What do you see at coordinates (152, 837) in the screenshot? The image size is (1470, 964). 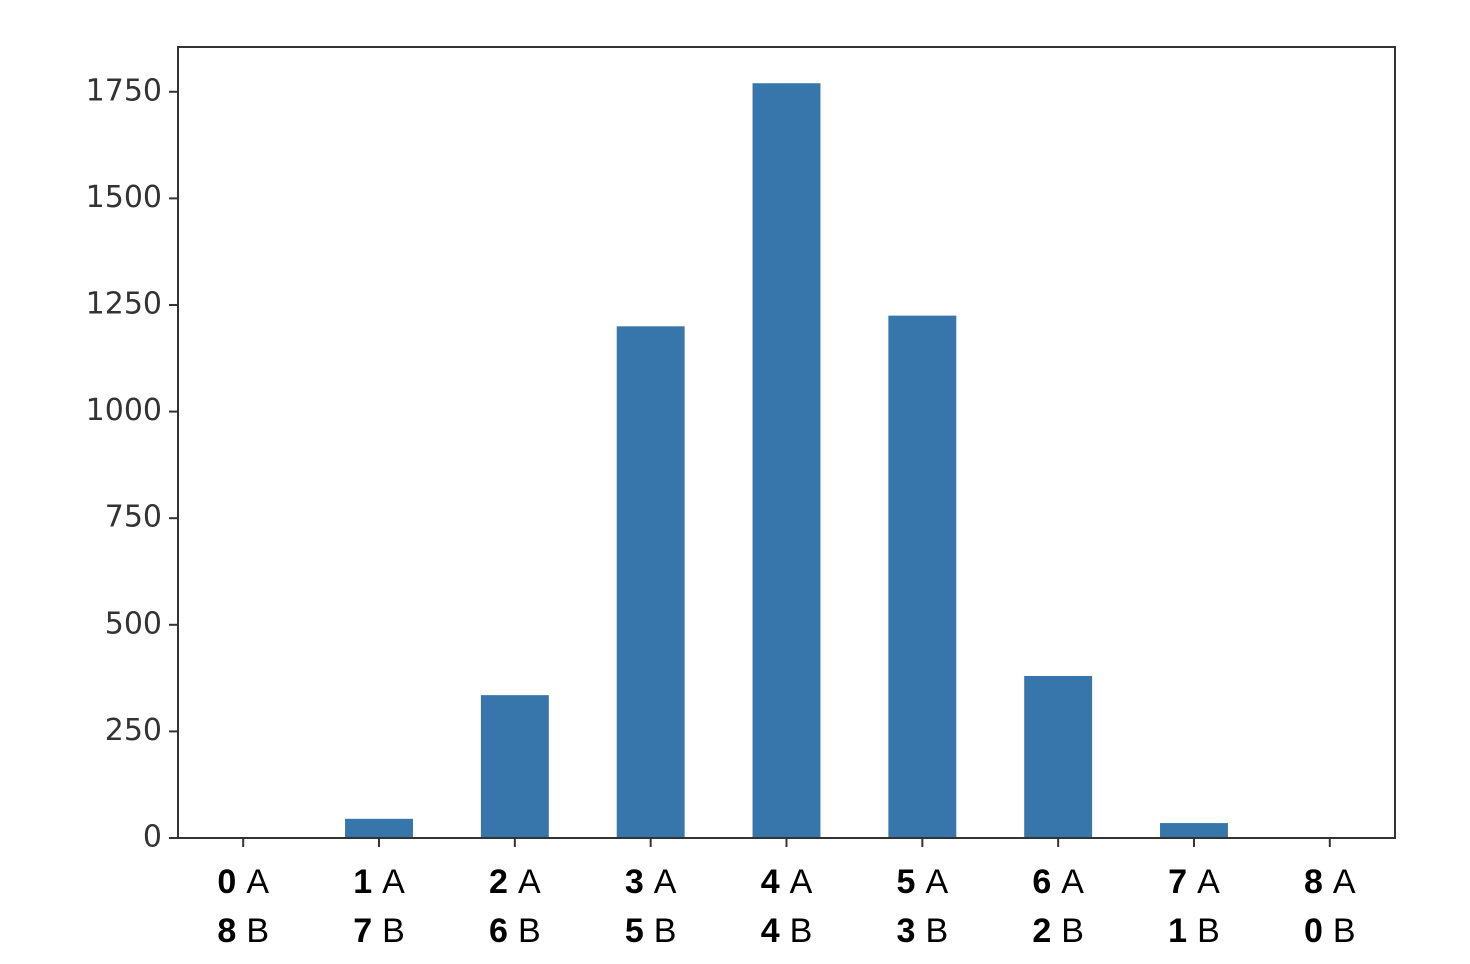 I see `y-tick-label: 0` at bounding box center [152, 837].